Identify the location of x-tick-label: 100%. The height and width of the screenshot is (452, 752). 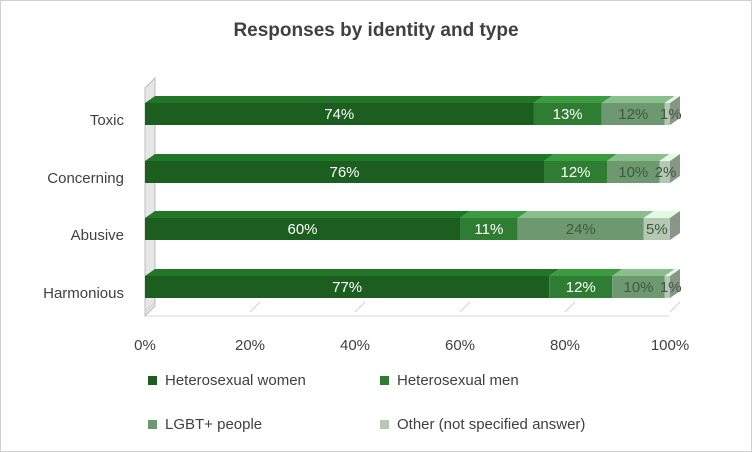
(670, 345).